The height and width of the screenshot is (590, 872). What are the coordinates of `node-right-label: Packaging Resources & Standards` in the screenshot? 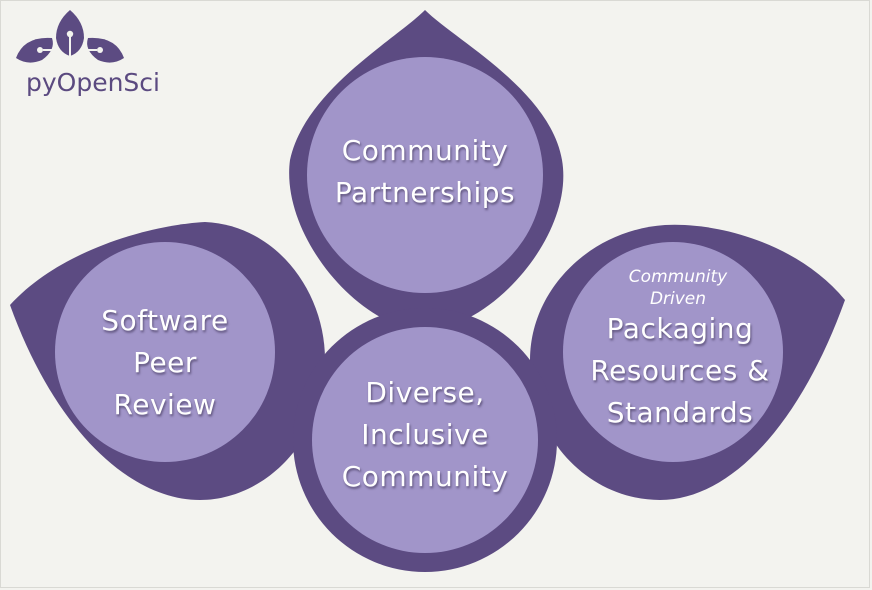 It's located at (680, 371).